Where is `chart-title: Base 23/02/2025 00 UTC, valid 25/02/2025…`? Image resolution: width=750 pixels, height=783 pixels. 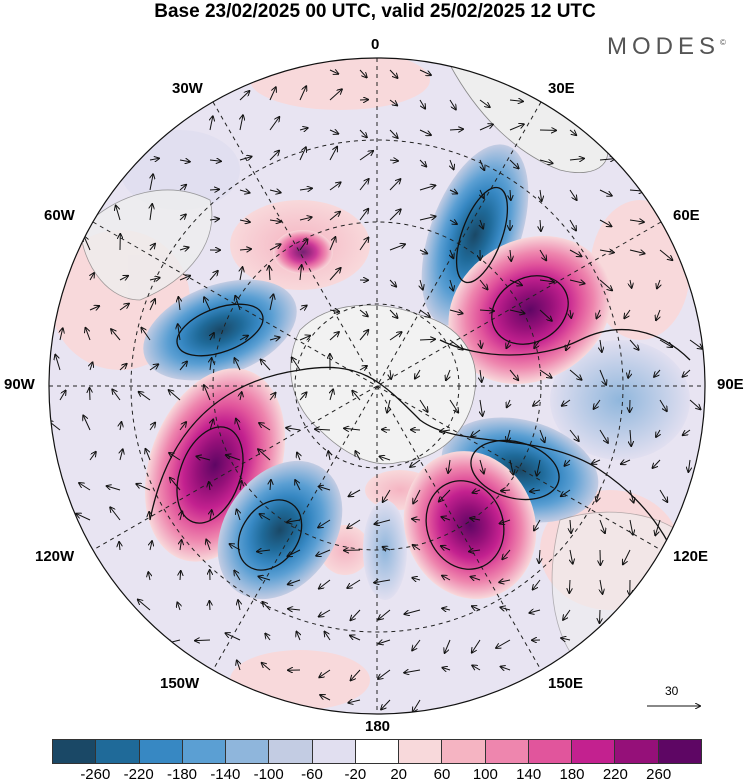
chart-title: Base 23/02/2025 00 UTC, valid 25/02/2025… is located at coordinates (375, 11).